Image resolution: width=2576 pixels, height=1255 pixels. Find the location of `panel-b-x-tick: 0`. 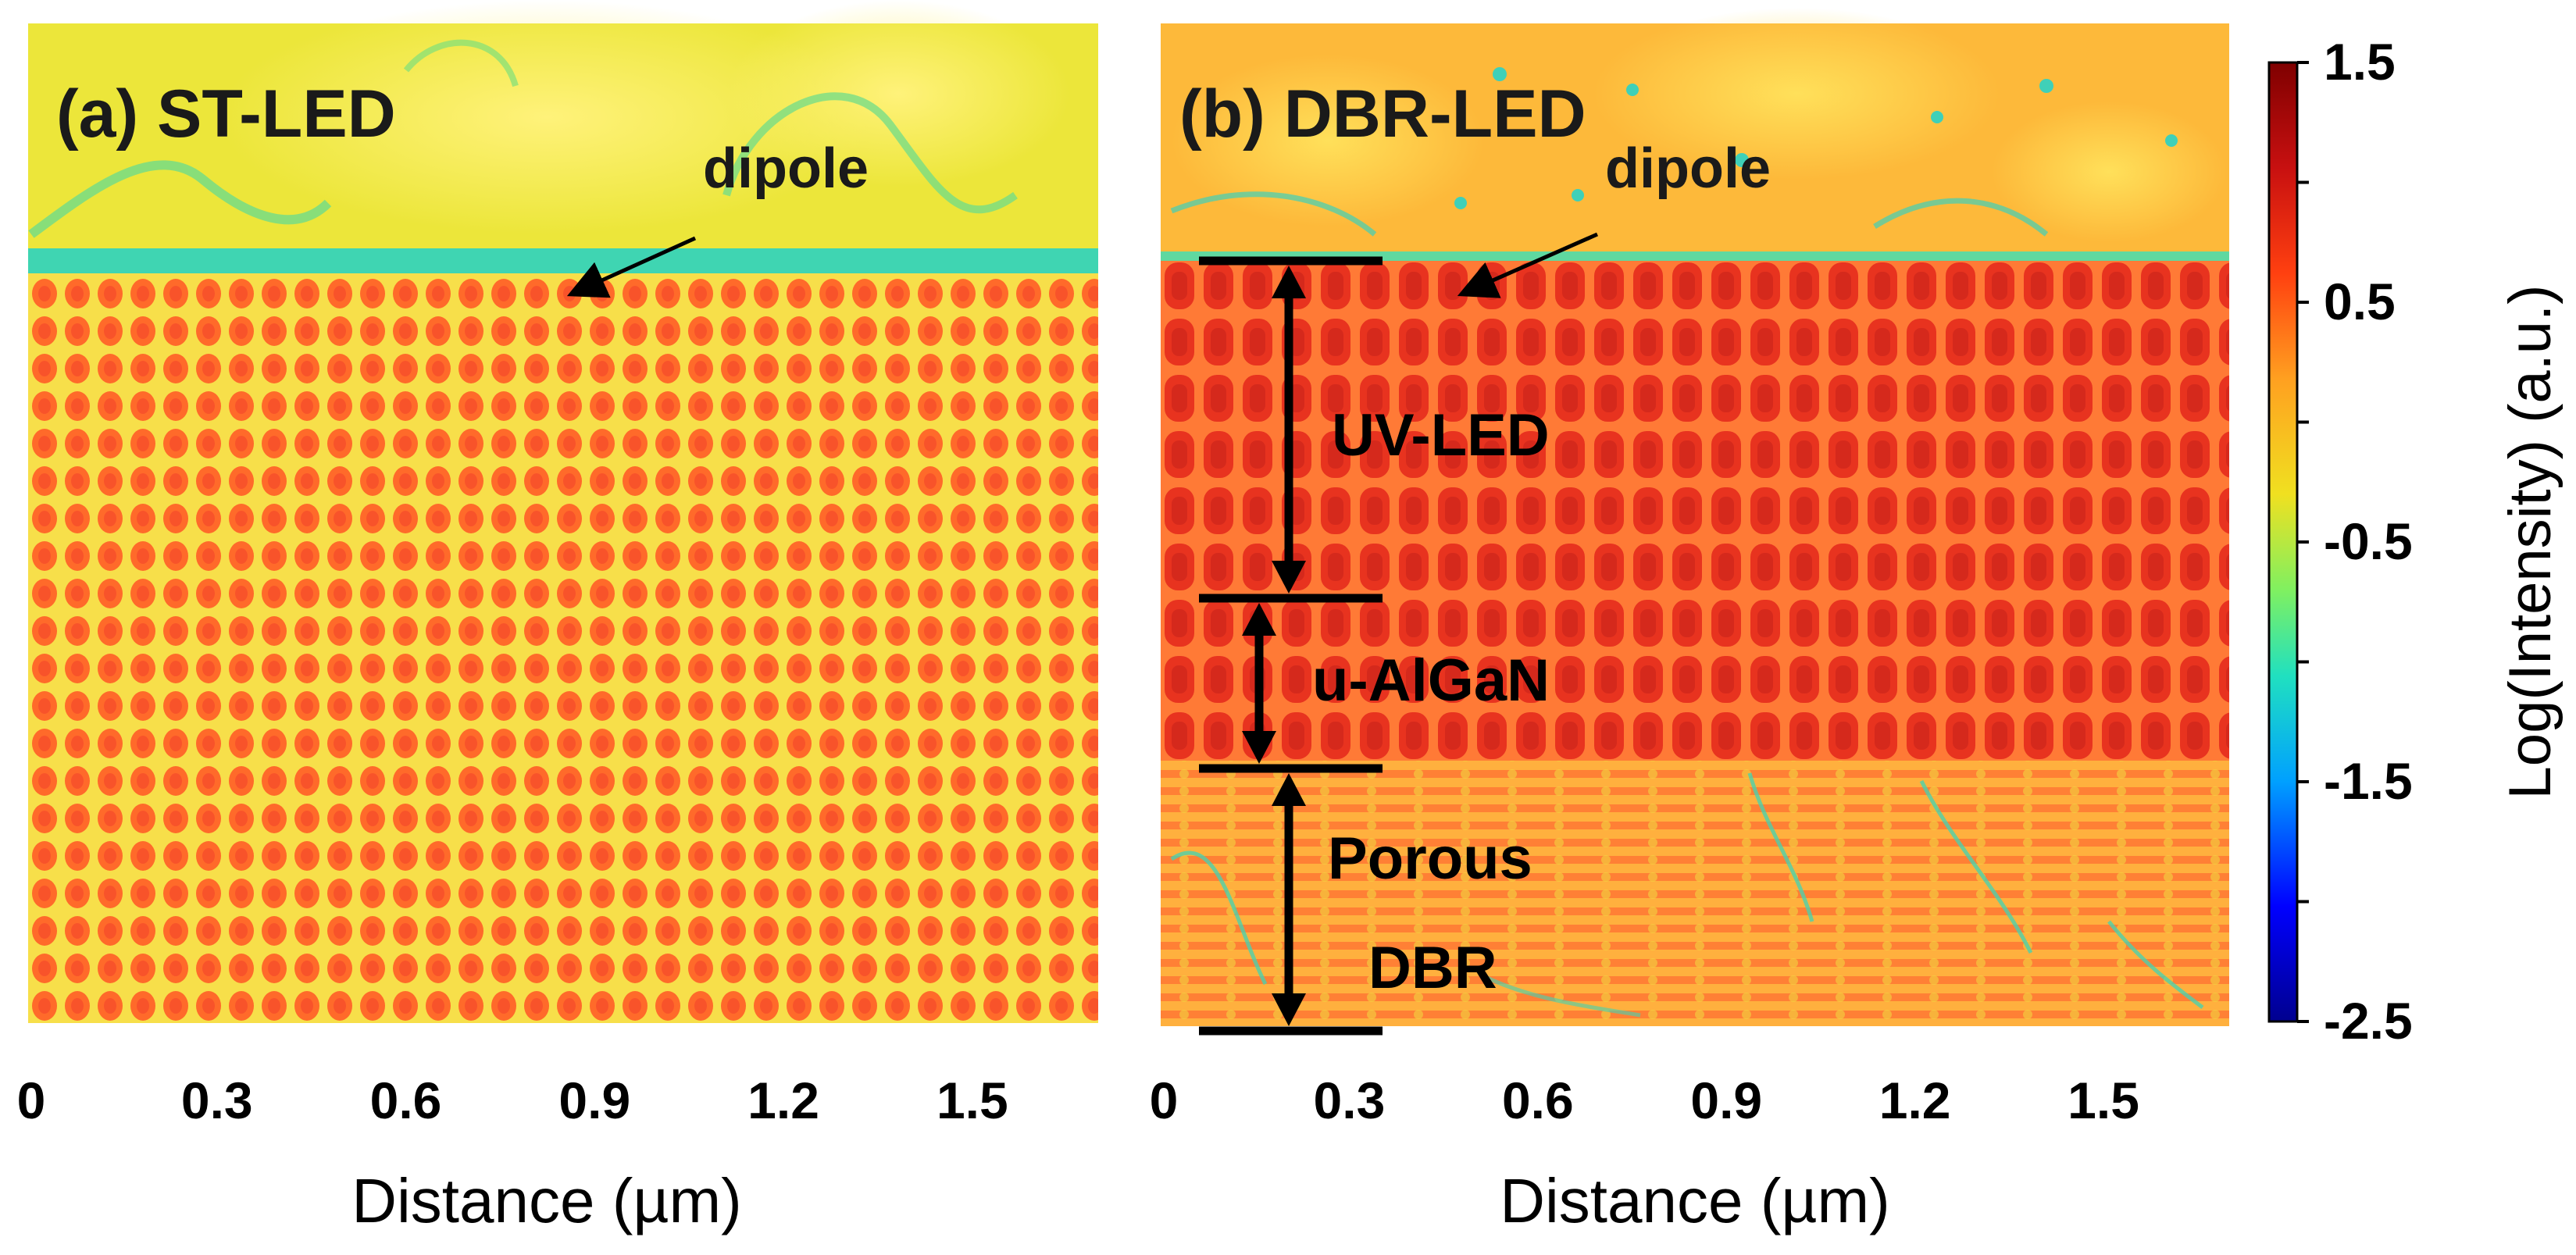

panel-b-x-tick: 0 is located at coordinates (1164, 1100).